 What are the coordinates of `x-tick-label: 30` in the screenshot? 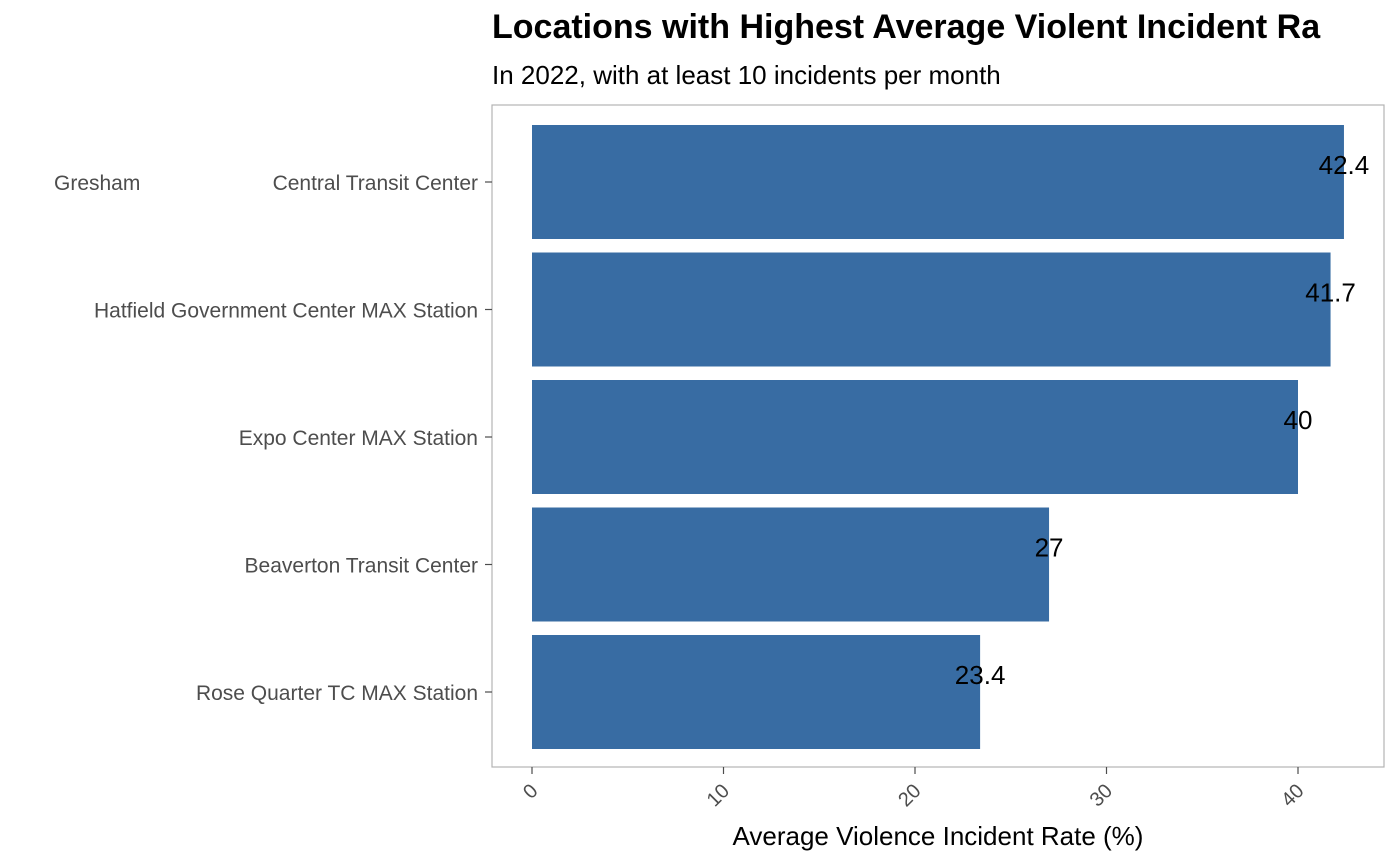 It's located at (1101, 795).